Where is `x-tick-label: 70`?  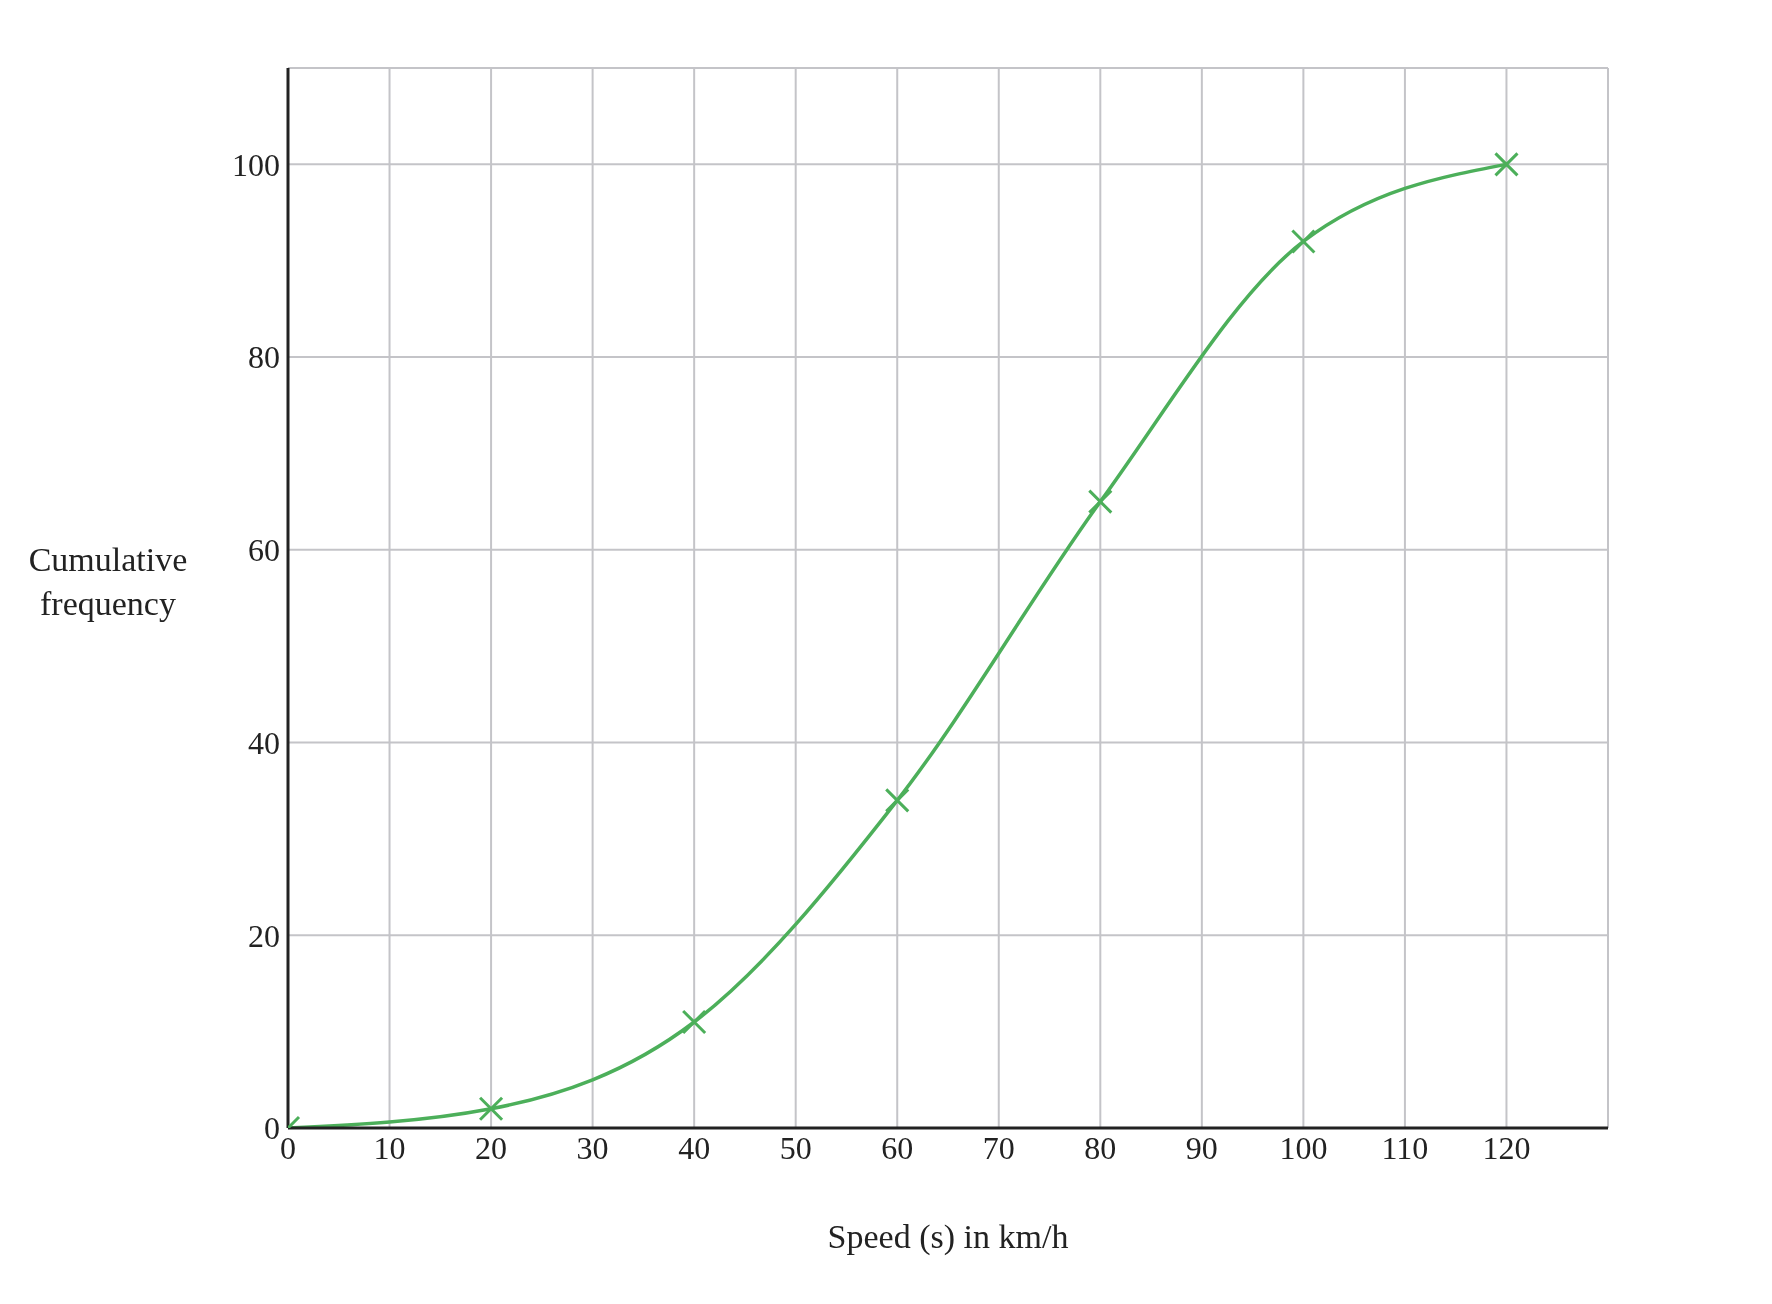
x-tick-label: 70 is located at coordinates (998, 1147).